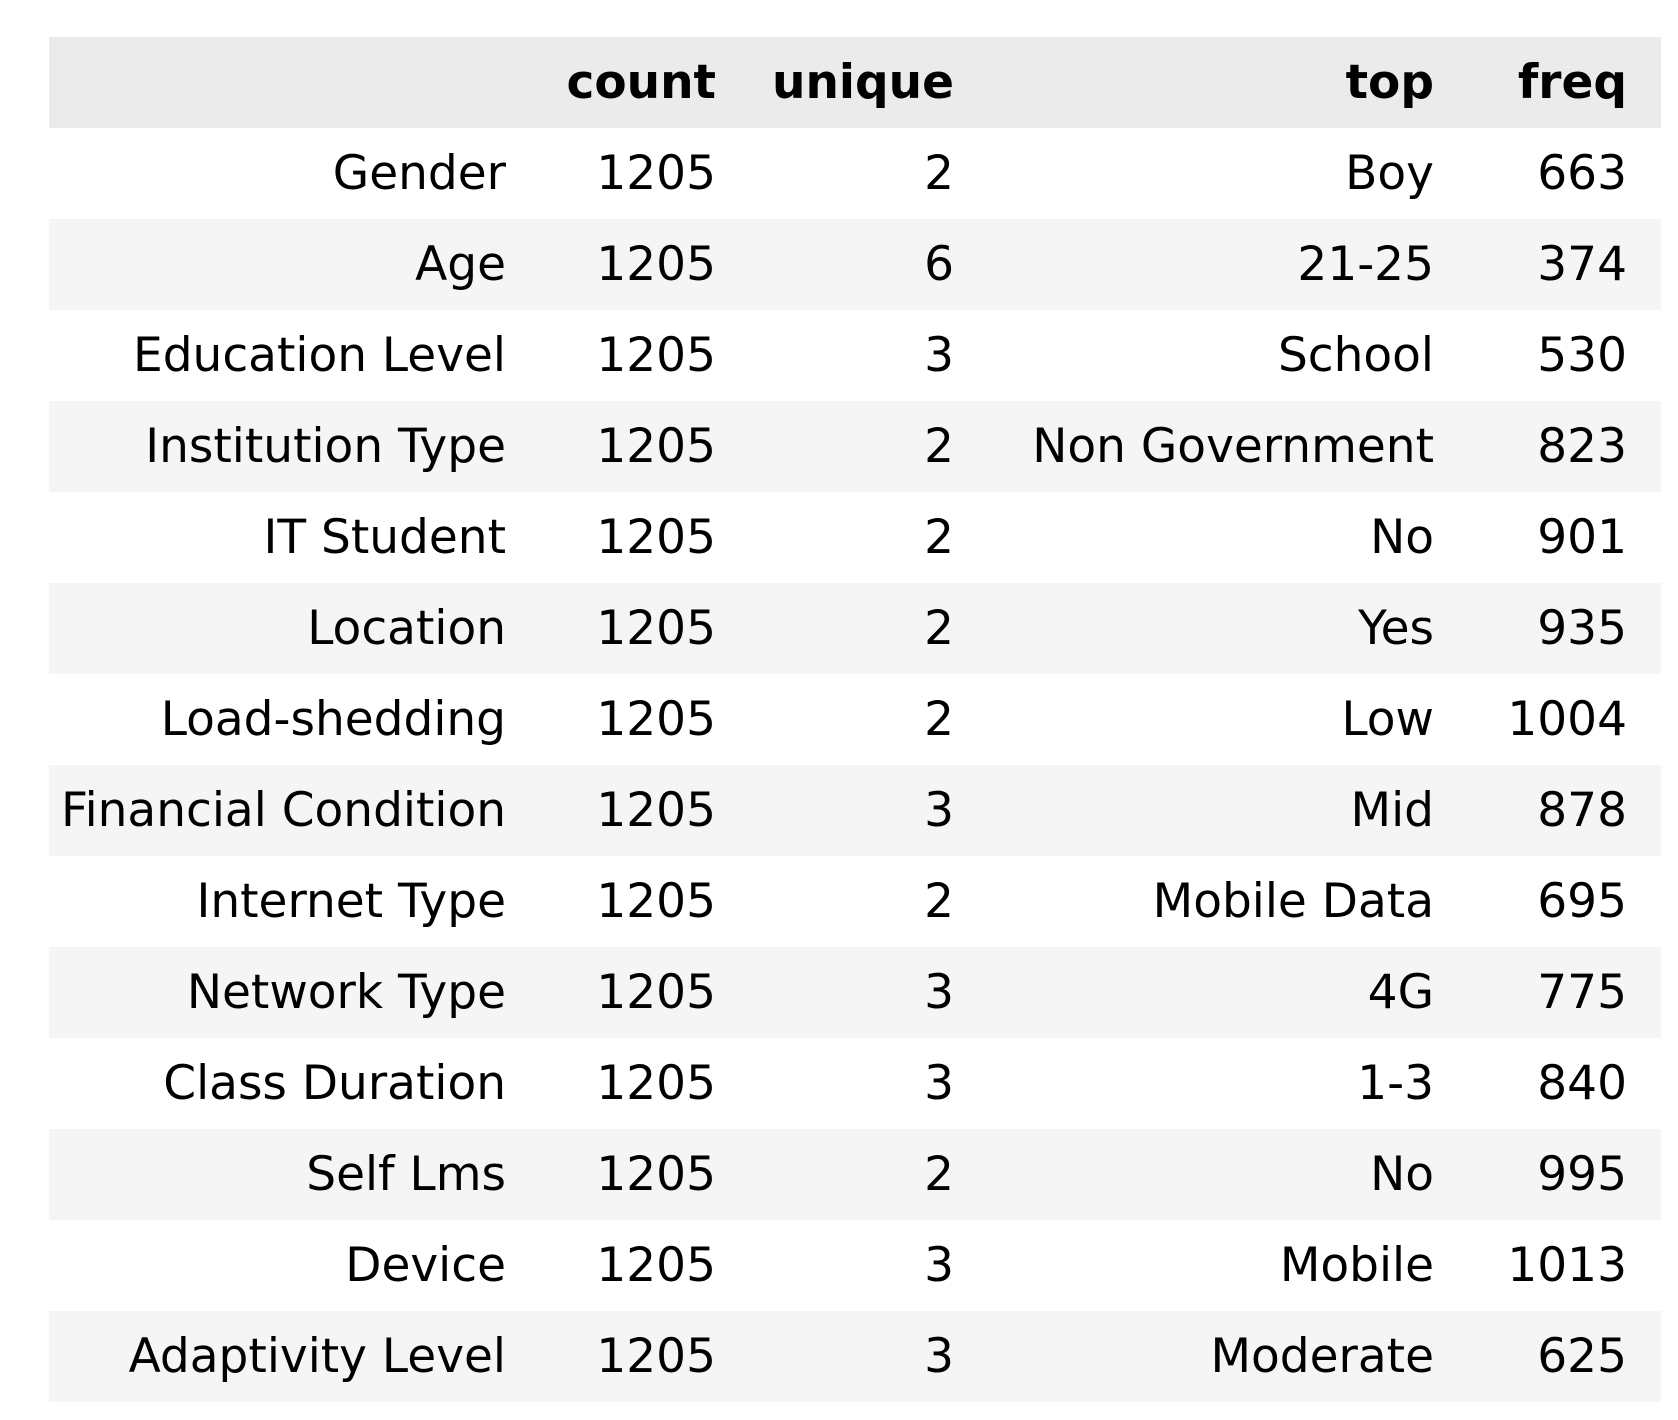 This screenshot has height=1420, width=1678. Describe the element at coordinates (862, 82) in the screenshot. I see `header-unique: unique` at that location.